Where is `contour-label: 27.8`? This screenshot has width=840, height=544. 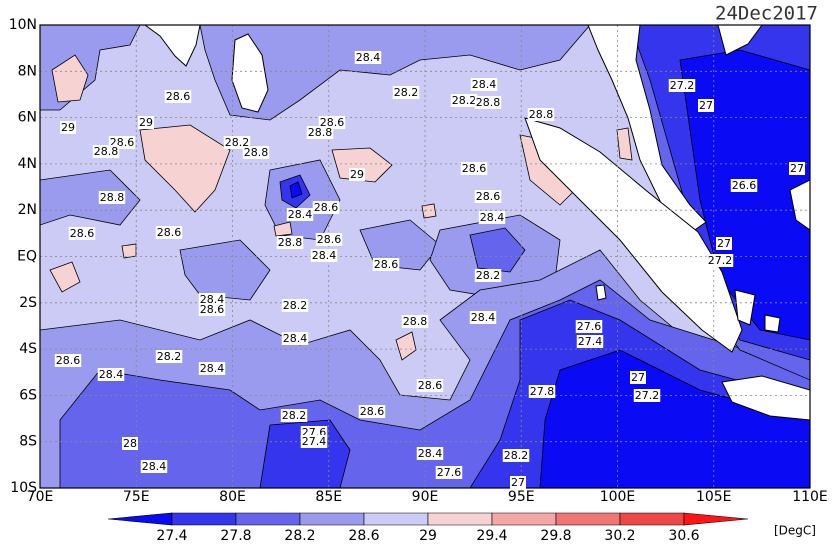 contour-label: 27.8 is located at coordinates (542, 391).